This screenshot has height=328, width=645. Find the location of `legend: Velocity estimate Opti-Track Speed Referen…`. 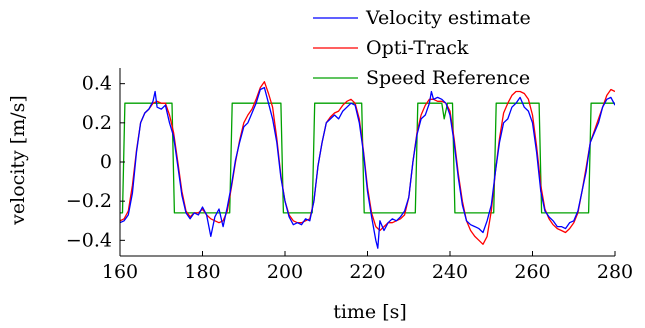

legend: Velocity estimate Opti-Track Speed Referen… is located at coordinates (422, 48).